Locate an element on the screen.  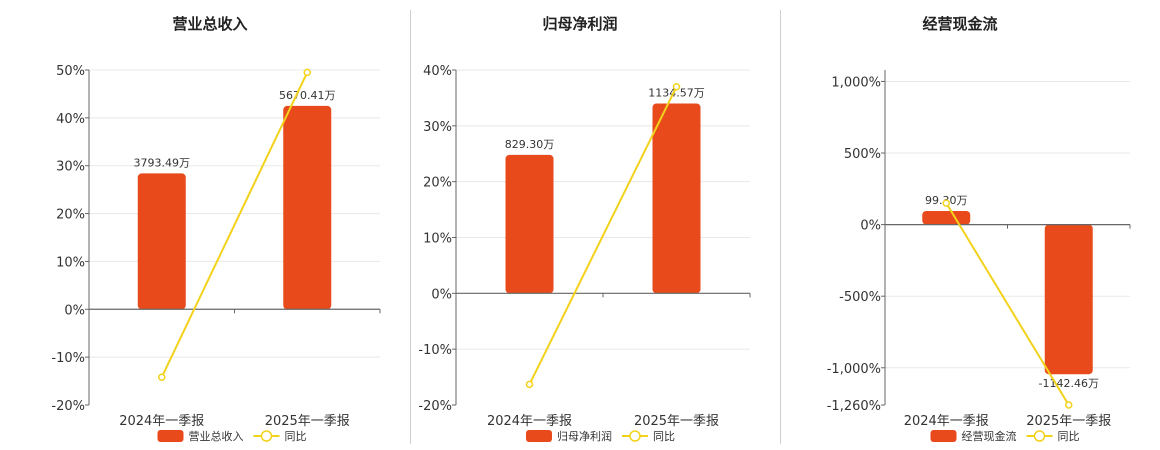
y-tick-label: -1,260% is located at coordinates (854, 406).